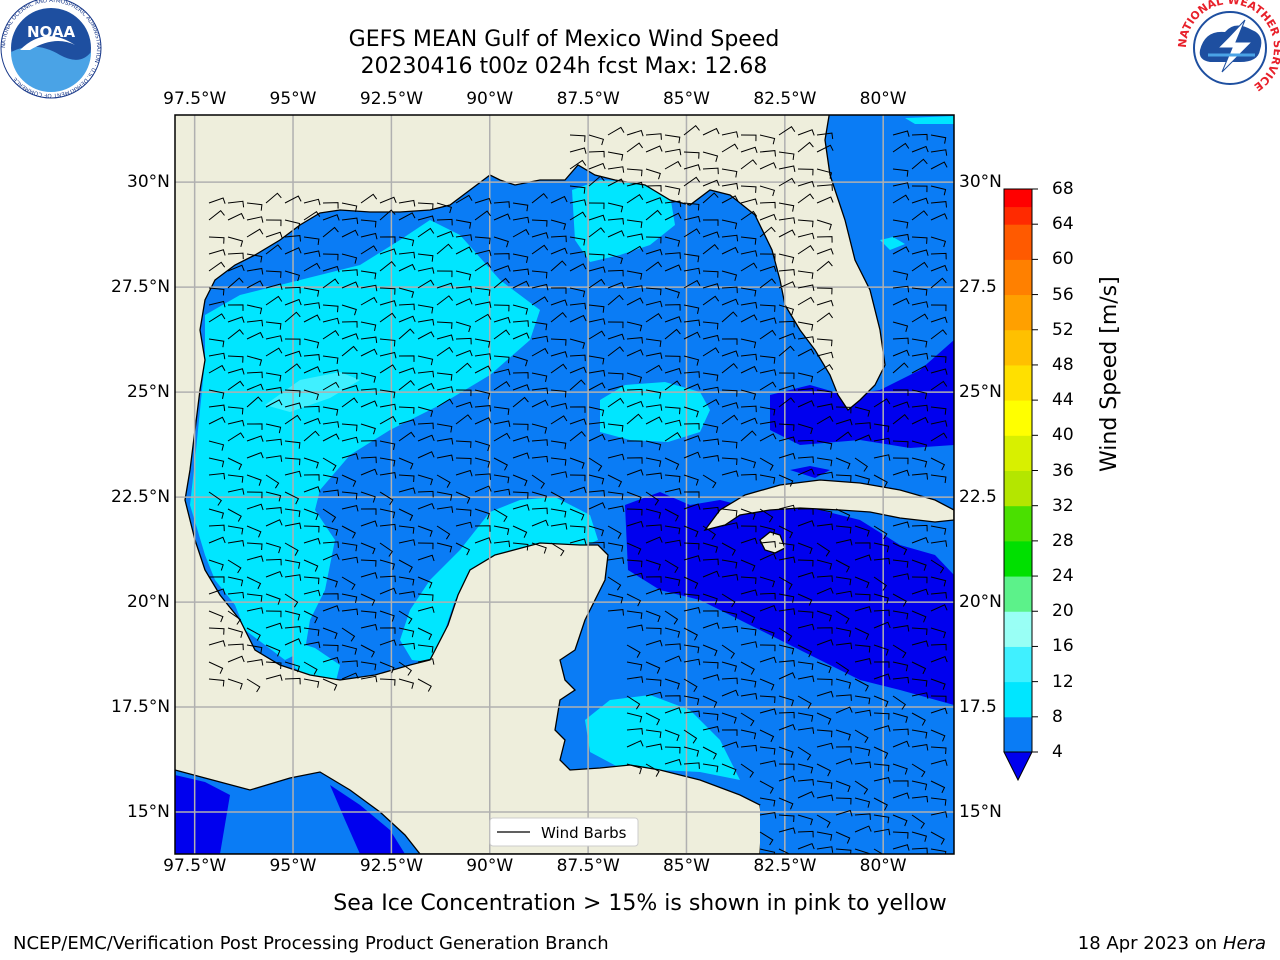  I want to click on footer-machine: Hera, so click(1244, 943).